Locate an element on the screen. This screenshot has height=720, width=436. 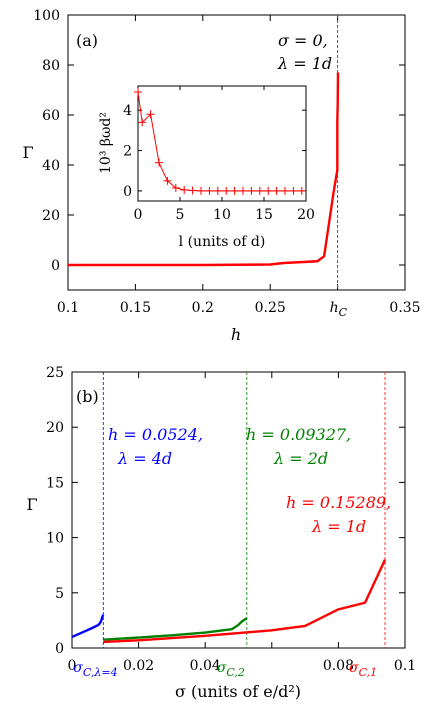
panel-b-x-tick-label: 0.08 is located at coordinates (338, 666).